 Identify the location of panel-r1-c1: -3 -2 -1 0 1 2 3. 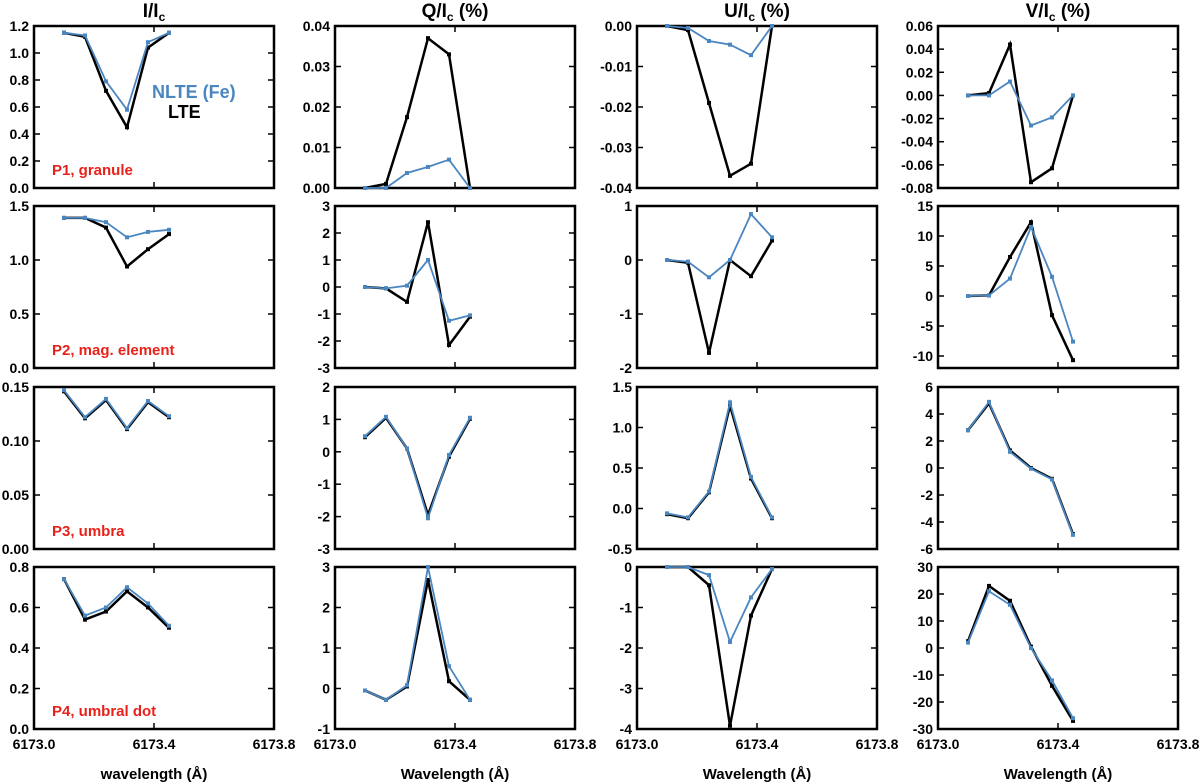
(447, 287).